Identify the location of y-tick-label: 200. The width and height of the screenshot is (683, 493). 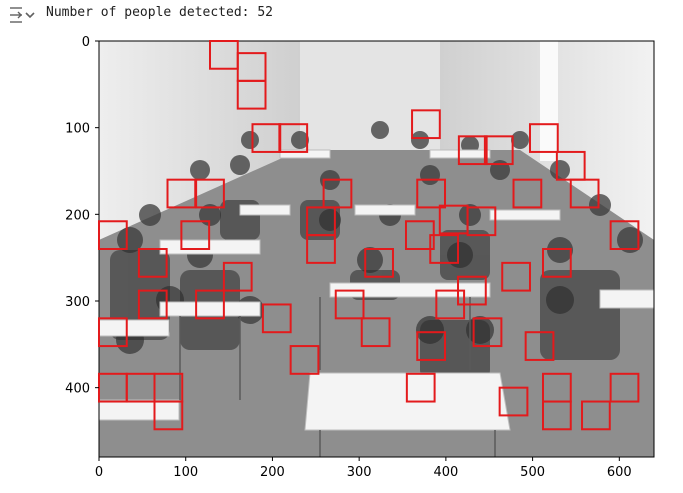
(77, 215).